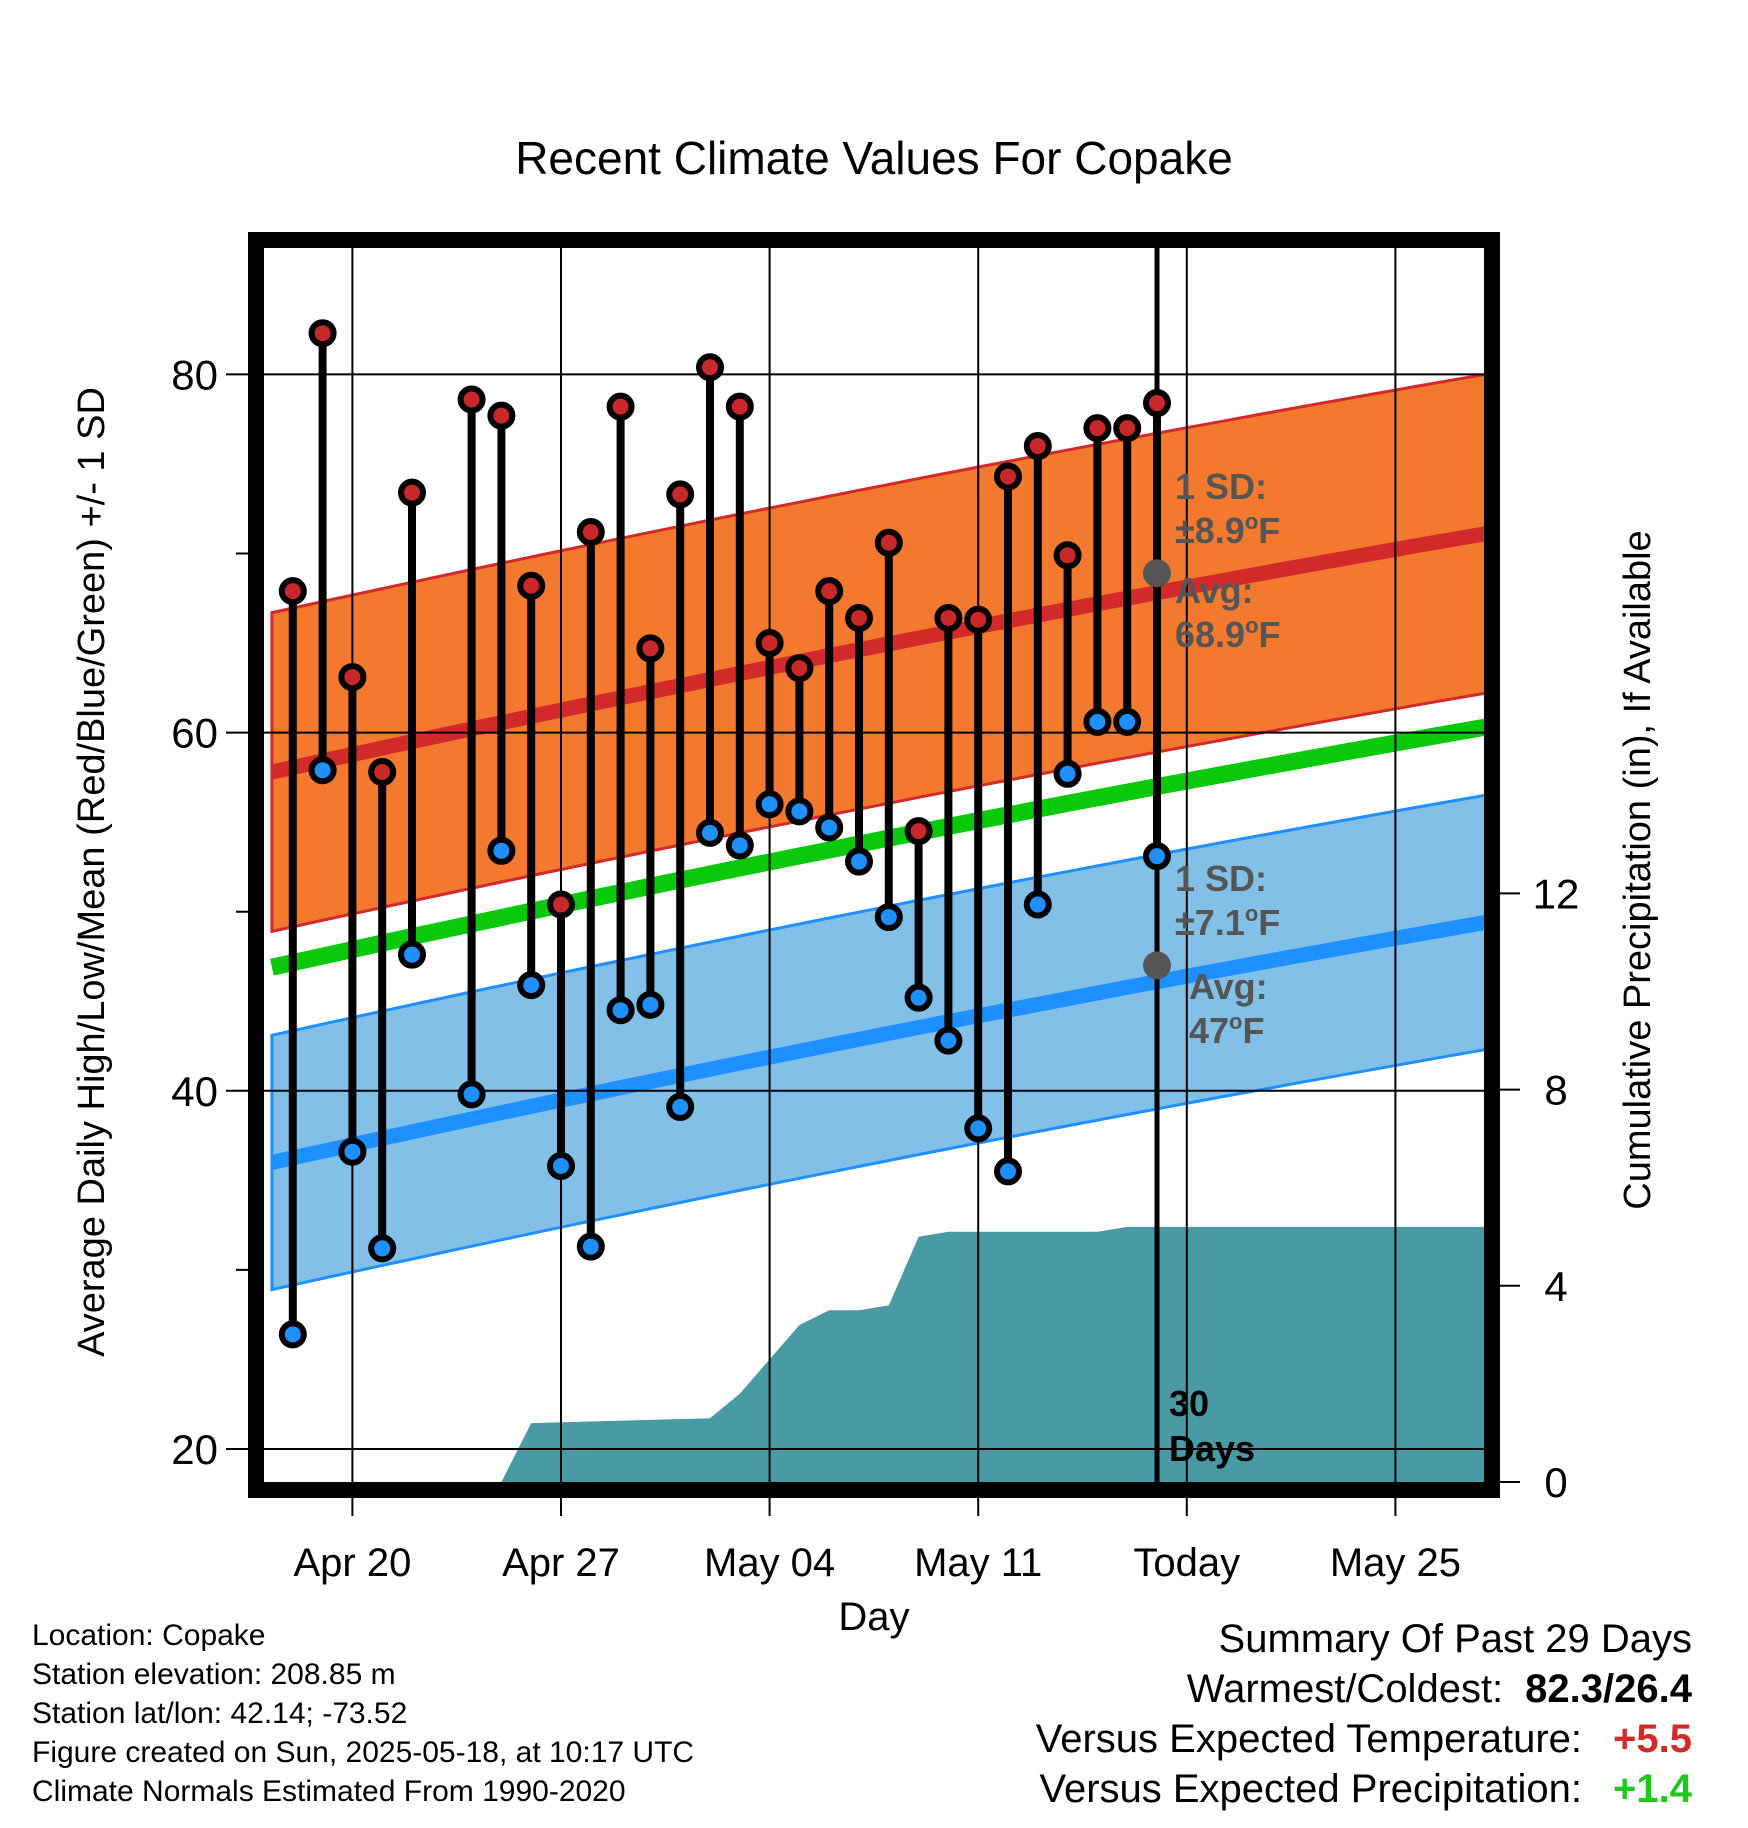 This screenshot has width=1748, height=1828. Describe the element at coordinates (873, 1617) in the screenshot. I see `x-axis-label: Day` at that location.